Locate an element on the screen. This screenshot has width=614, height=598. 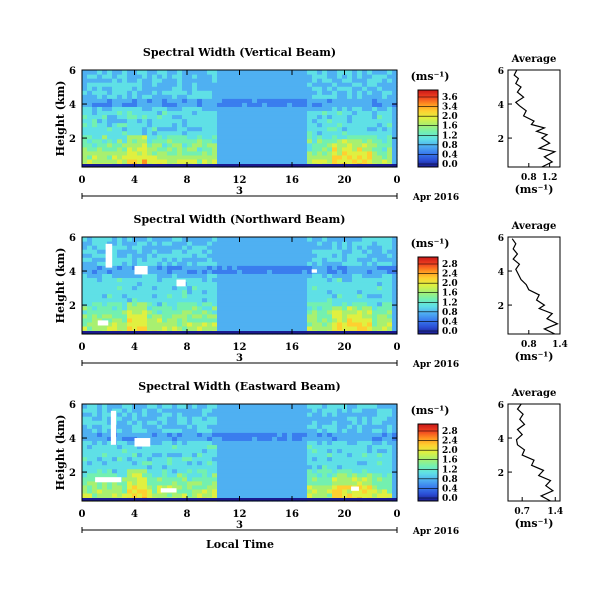
colorbar-tick-label: 0.4 is located at coordinates (450, 322).